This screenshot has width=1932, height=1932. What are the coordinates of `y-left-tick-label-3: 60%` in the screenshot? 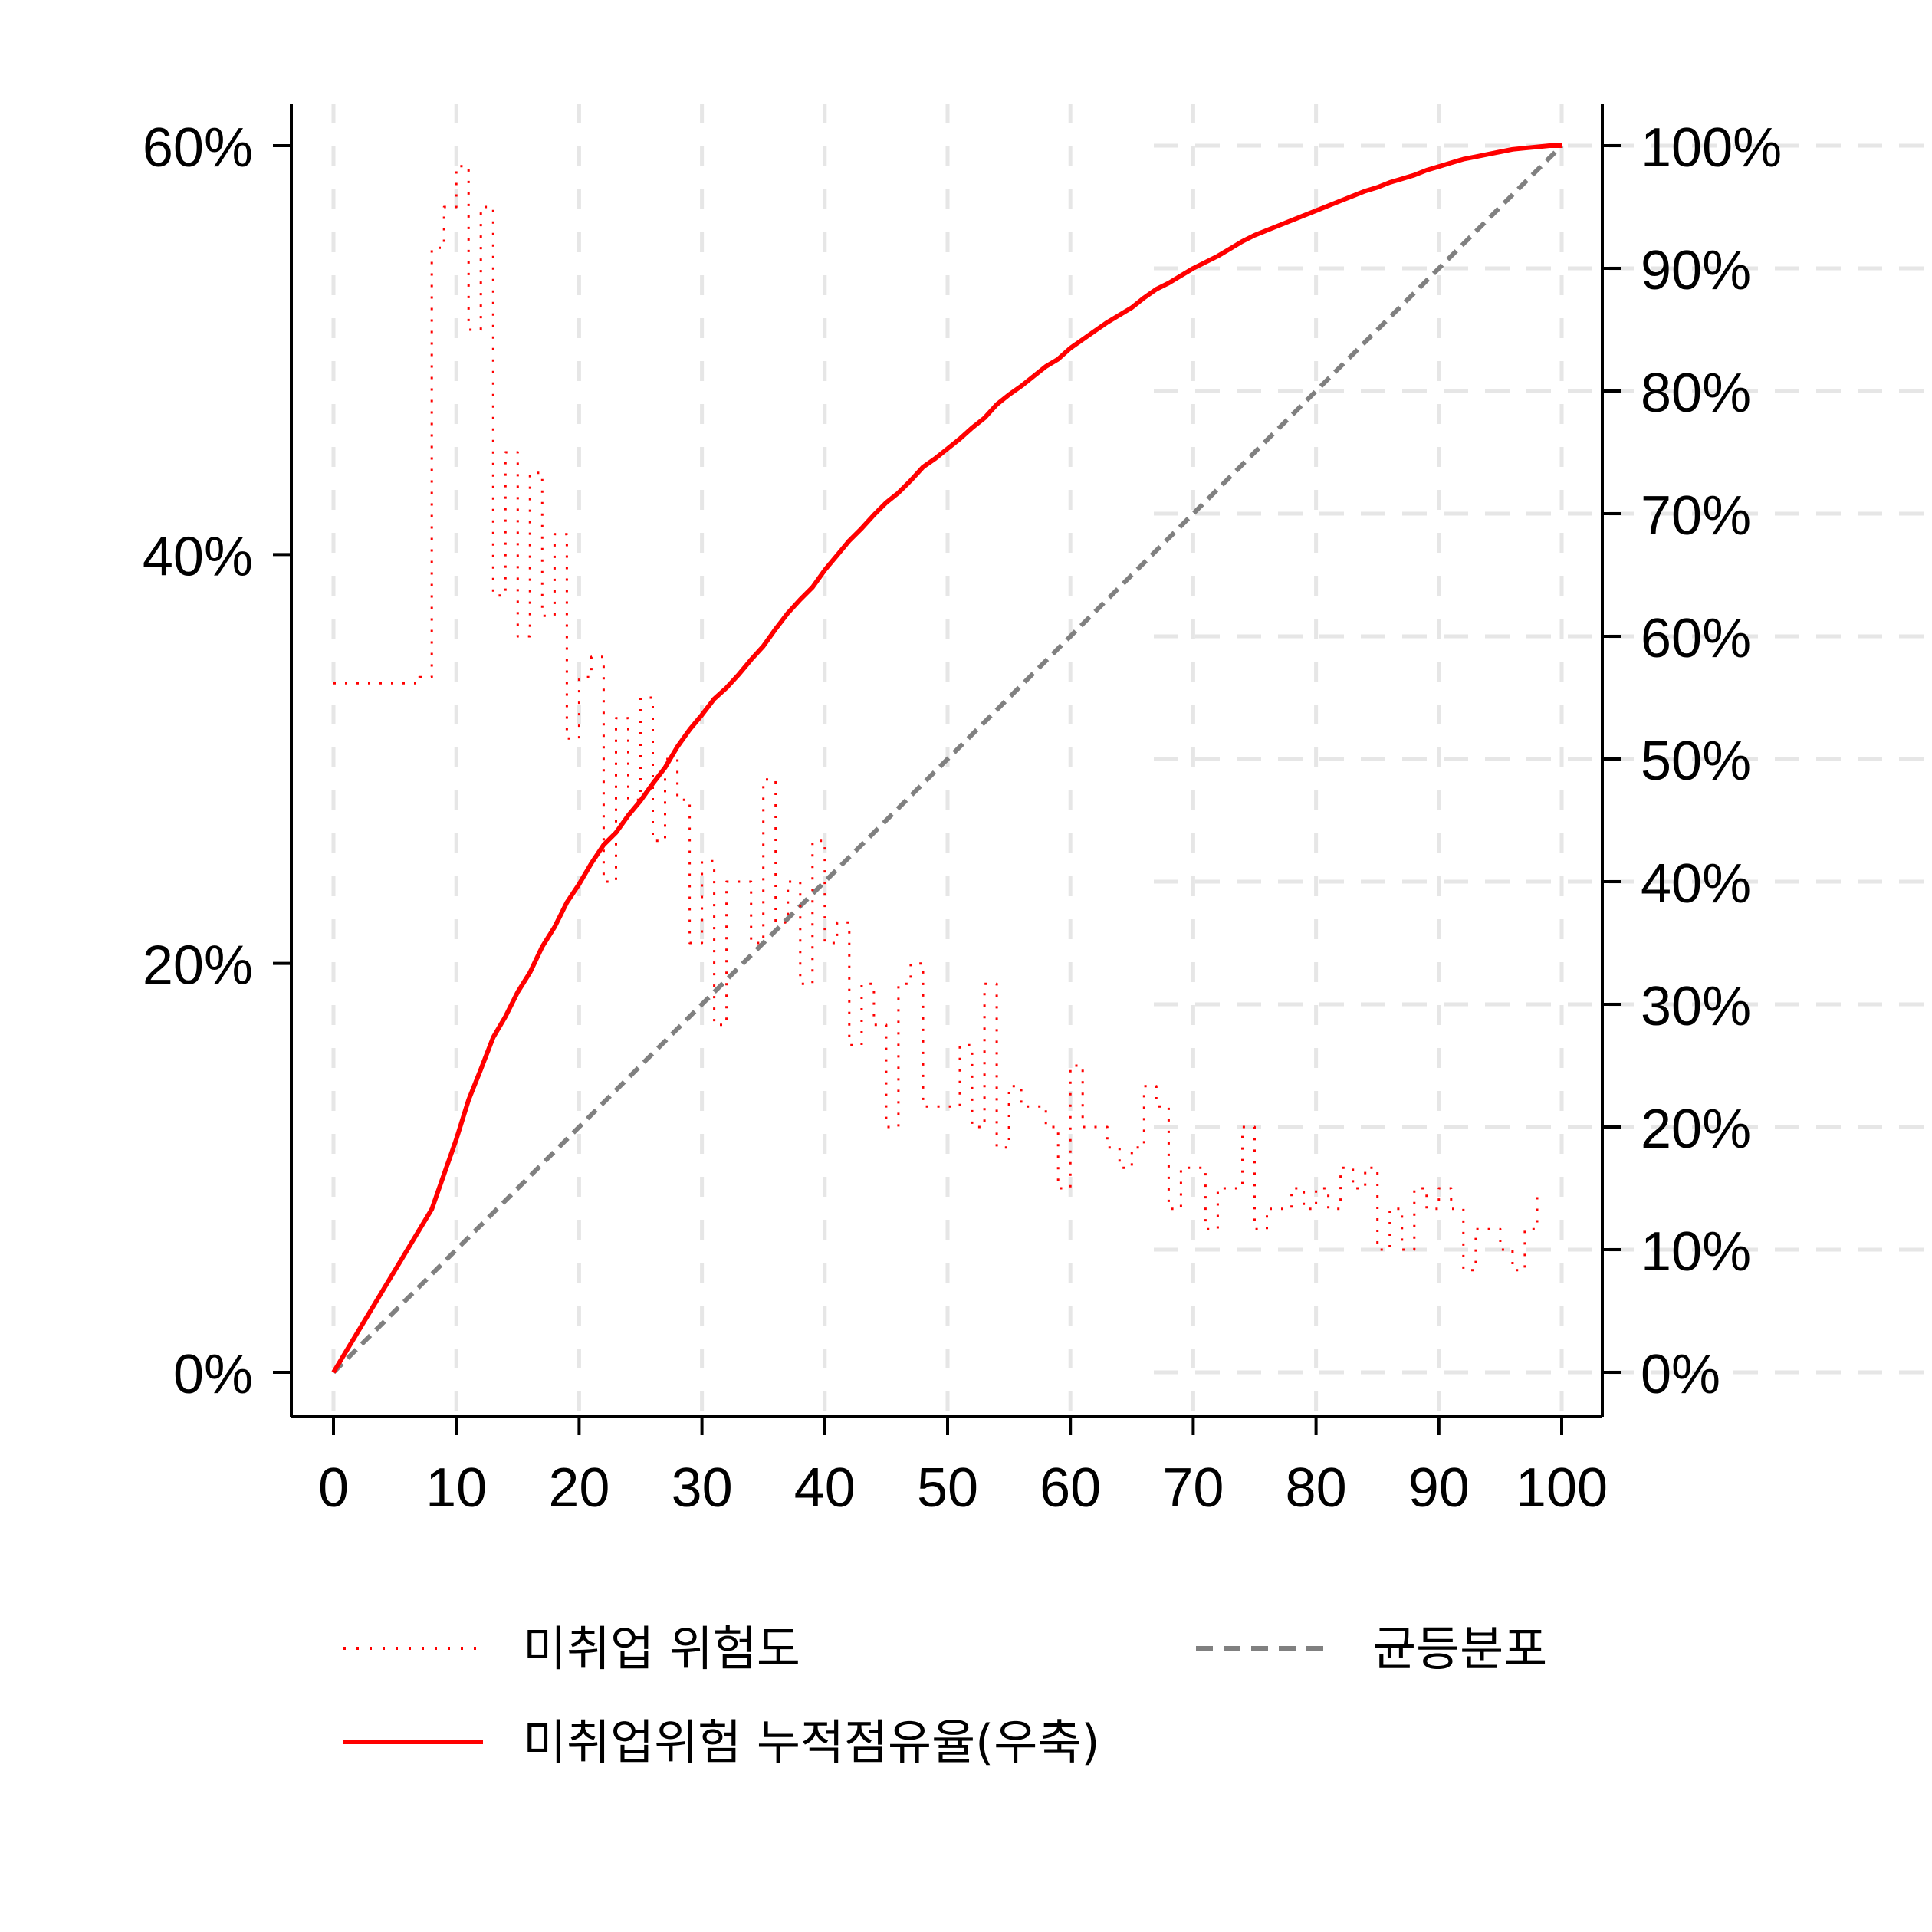 It's located at (198, 148).